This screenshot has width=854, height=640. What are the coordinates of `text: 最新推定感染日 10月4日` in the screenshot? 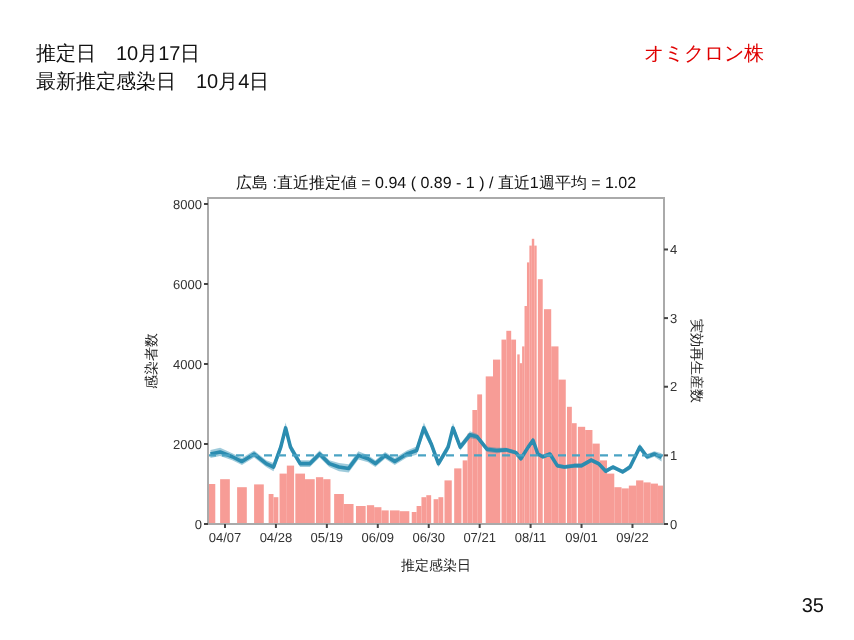 It's located at (153, 82).